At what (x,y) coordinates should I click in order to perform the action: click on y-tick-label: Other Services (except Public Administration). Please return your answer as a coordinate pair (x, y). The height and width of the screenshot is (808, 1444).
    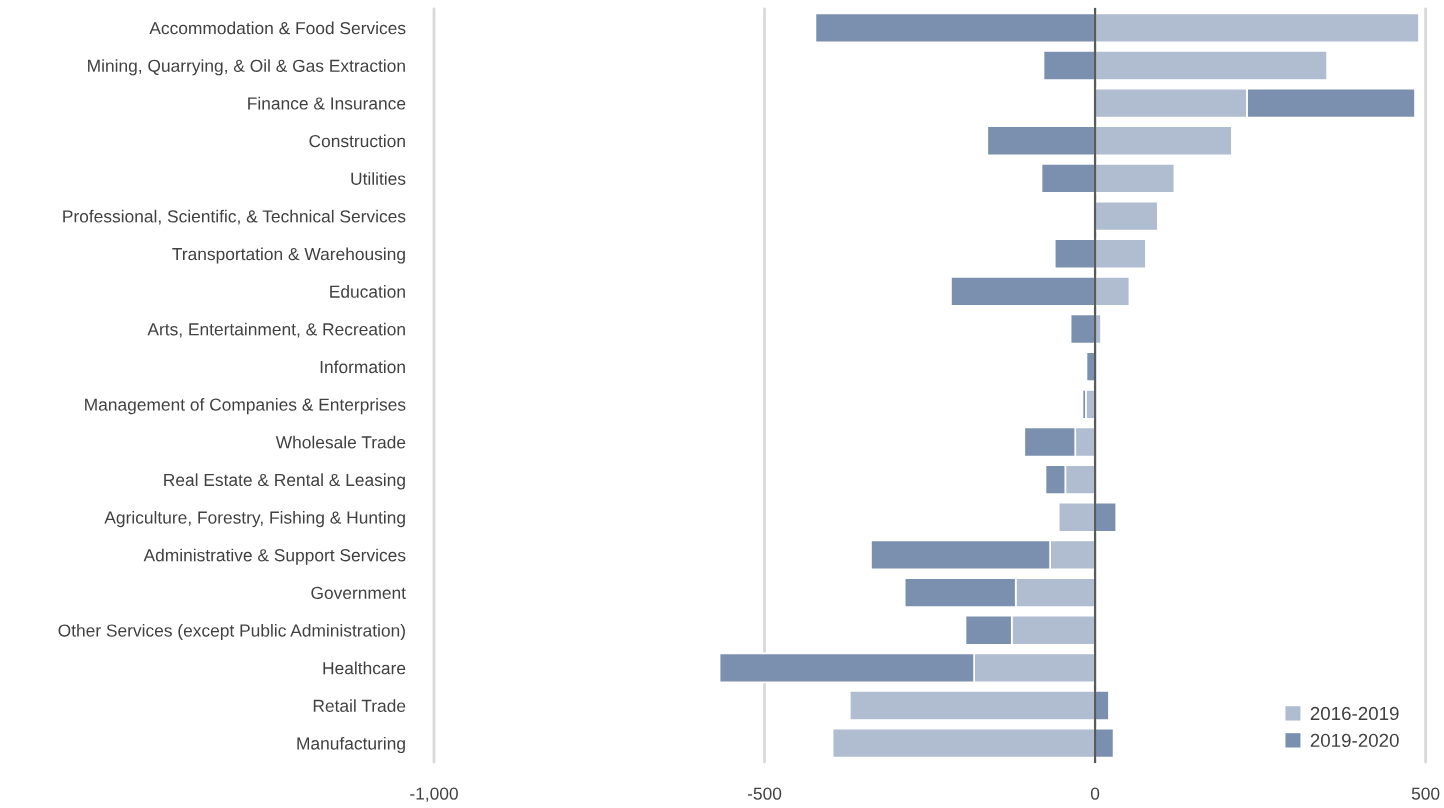
    Looking at the image, I should click on (231, 632).